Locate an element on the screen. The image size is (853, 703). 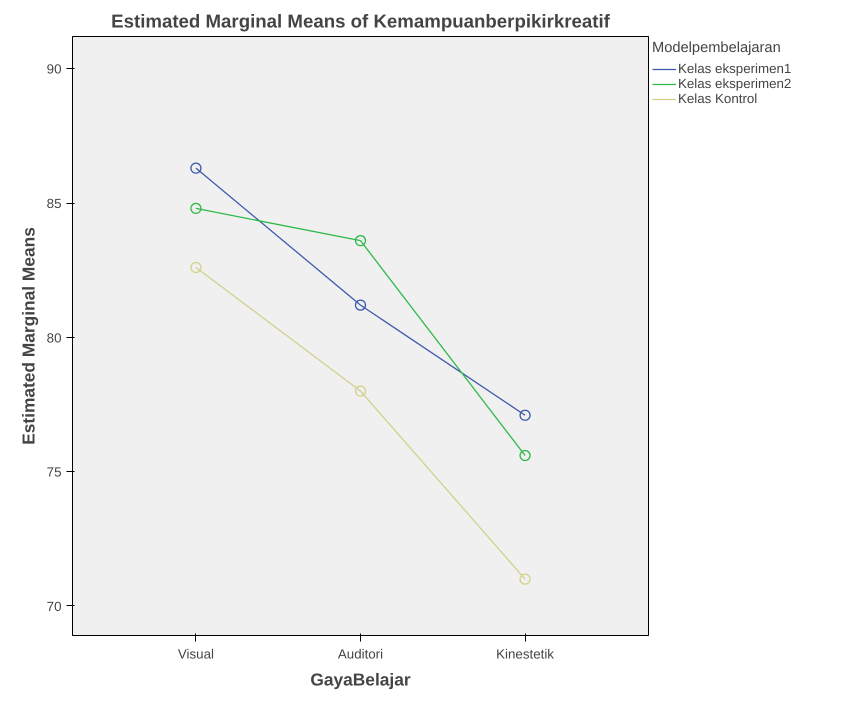
legend-title: Modelpembelajaran is located at coordinates (717, 48).